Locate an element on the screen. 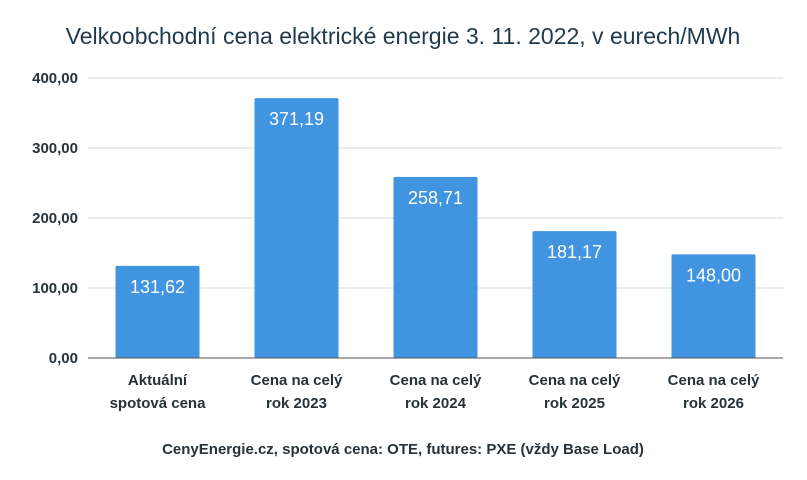 The height and width of the screenshot is (480, 807). x-category-label: rok 2026 is located at coordinates (713, 403).